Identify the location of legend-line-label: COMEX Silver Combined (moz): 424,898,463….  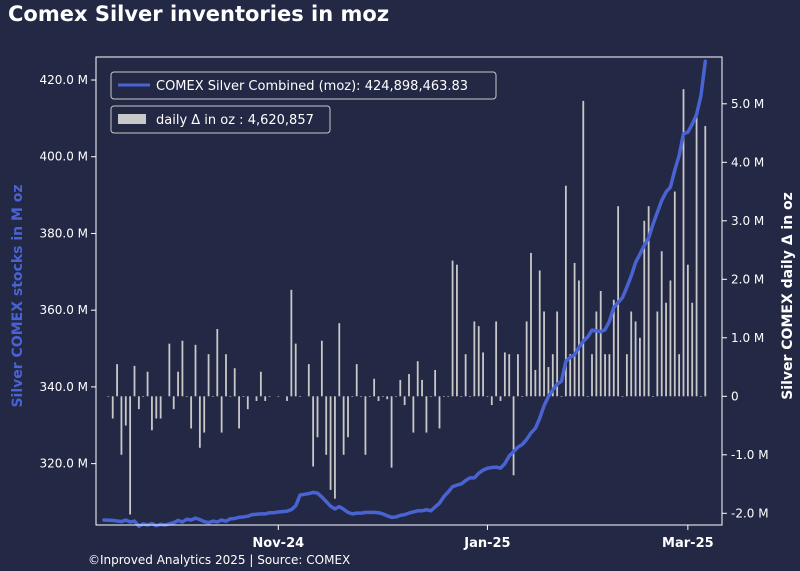
(312, 86).